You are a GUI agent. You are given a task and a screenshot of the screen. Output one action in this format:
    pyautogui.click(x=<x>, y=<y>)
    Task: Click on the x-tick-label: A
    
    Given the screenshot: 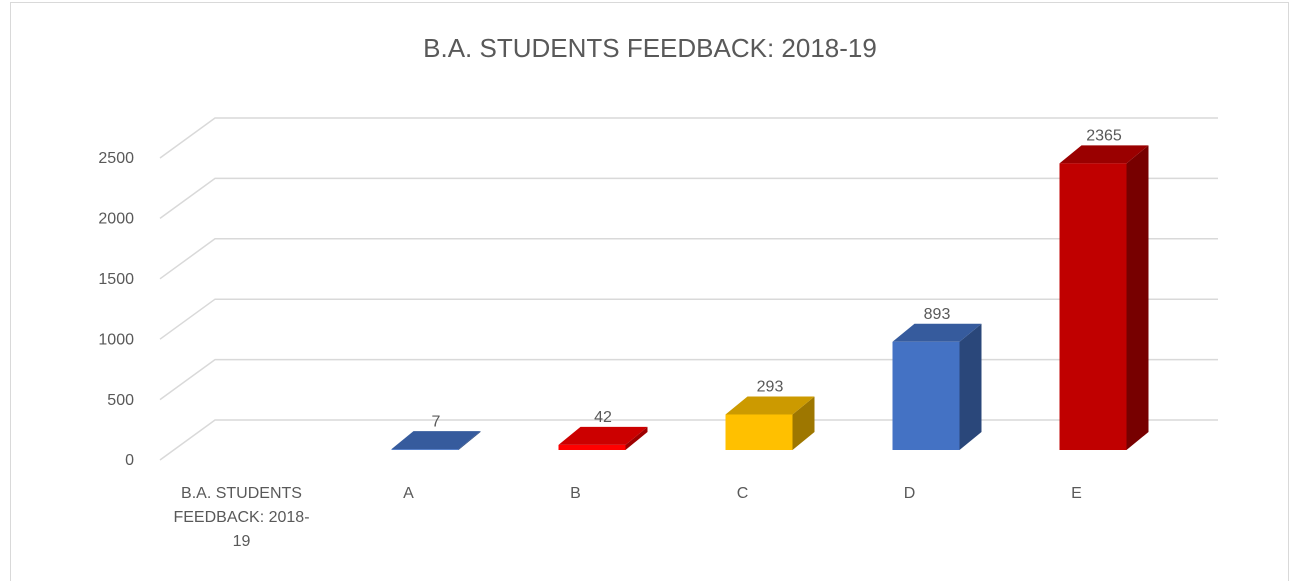 What is the action you would take?
    pyautogui.click(x=408, y=493)
    